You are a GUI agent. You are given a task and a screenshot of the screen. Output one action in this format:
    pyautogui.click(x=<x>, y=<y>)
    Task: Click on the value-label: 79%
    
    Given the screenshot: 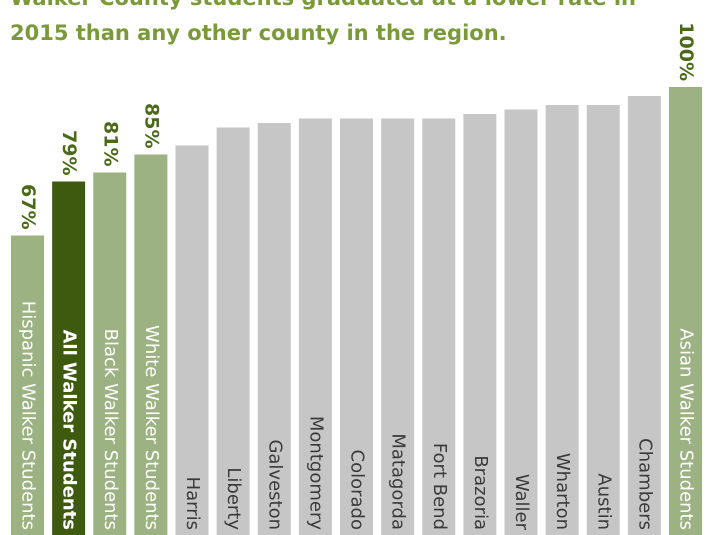 What is the action you would take?
    pyautogui.click(x=69, y=152)
    